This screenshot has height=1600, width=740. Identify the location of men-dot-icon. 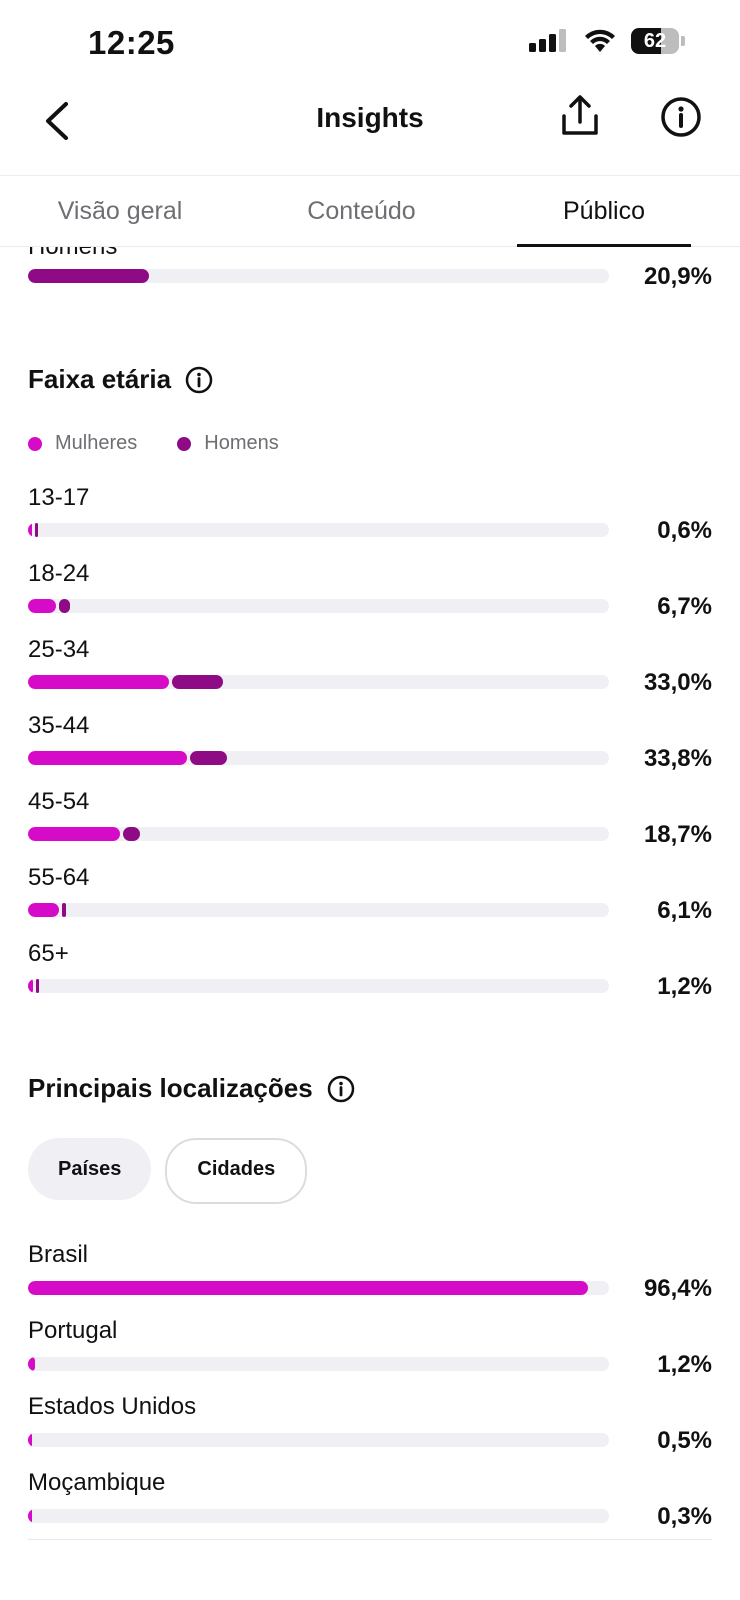
(184, 443).